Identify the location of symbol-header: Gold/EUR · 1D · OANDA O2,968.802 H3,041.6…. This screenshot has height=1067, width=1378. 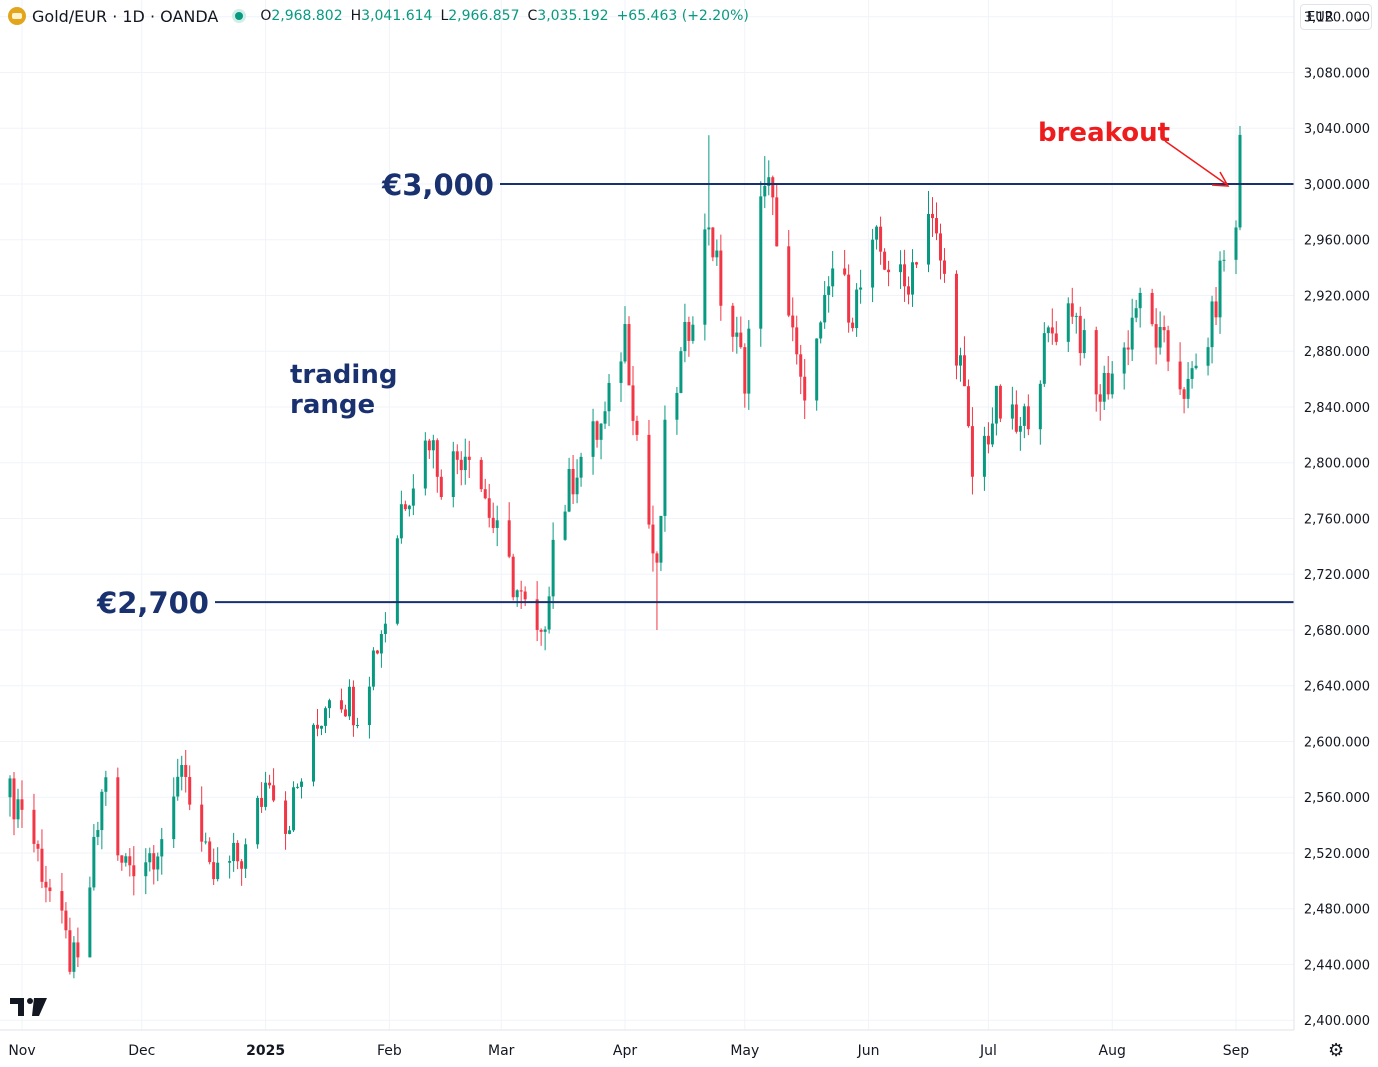
(378, 16).